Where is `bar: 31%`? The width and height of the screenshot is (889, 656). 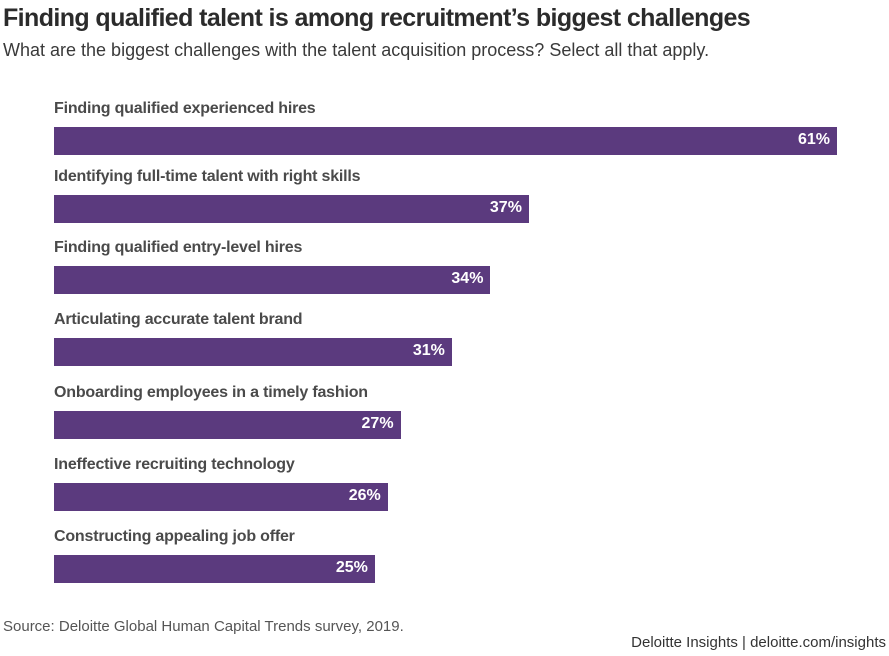 bar: 31% is located at coordinates (253, 352).